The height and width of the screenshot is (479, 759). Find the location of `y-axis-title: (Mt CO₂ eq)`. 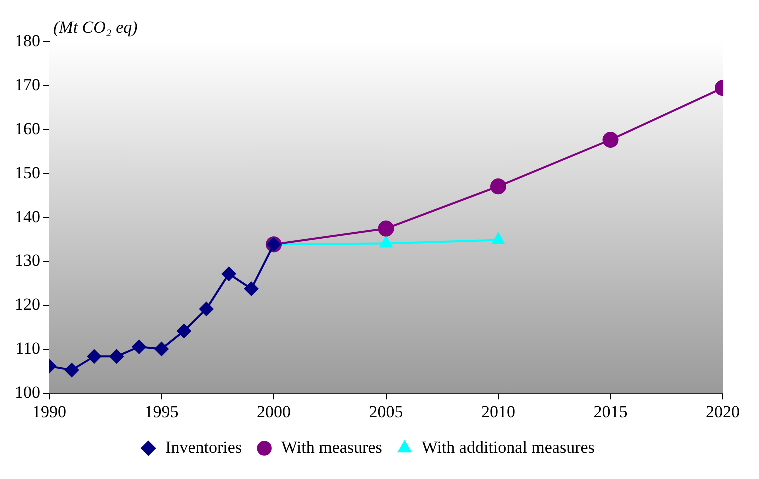

y-axis-title: (Mt CO₂ eq) is located at coordinates (96, 27).